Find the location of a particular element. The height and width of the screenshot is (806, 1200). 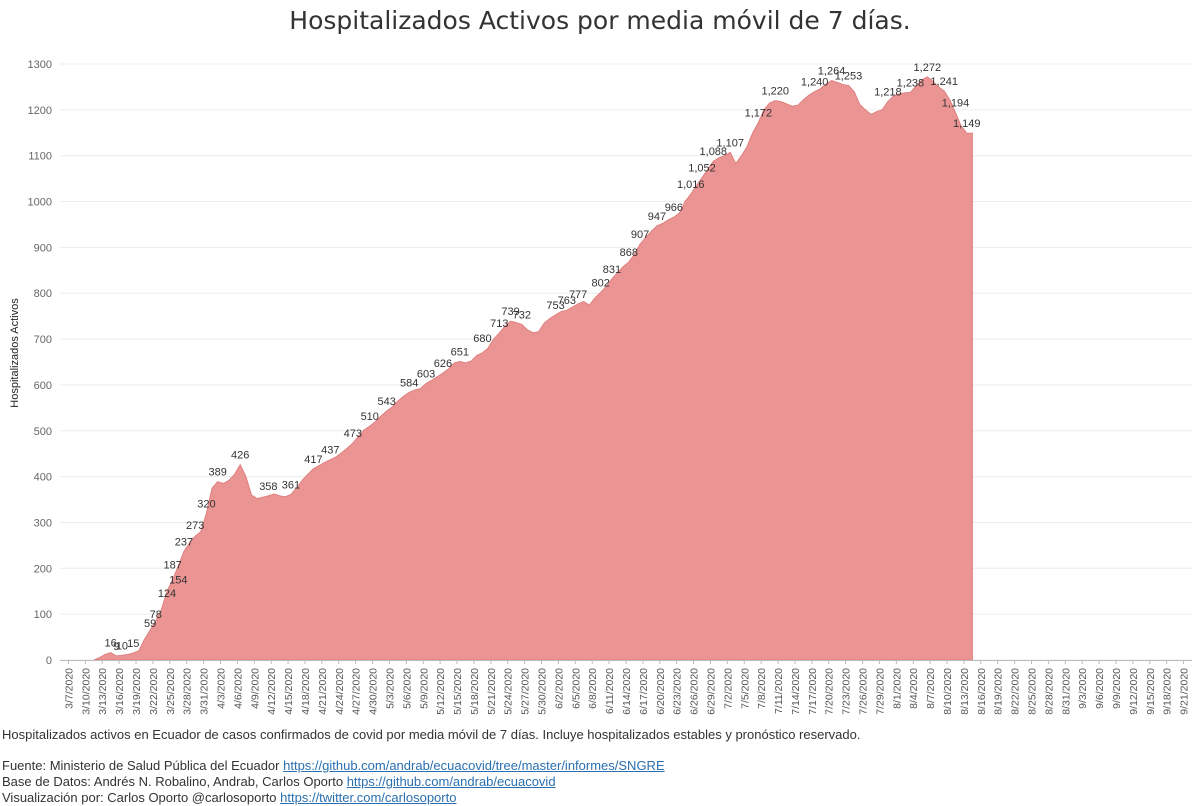

data-label-26: 713 is located at coordinates (499, 324).